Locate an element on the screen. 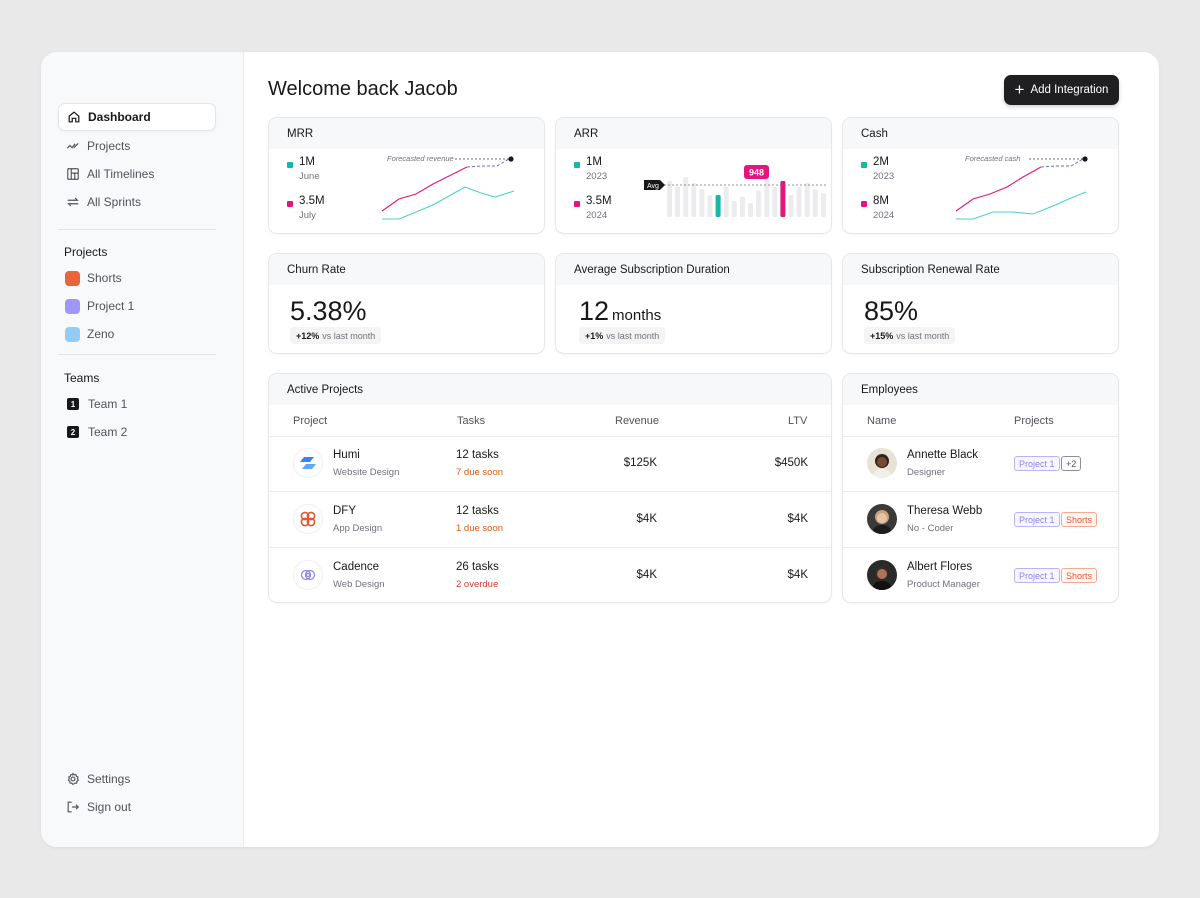  avg-marker is located at coordinates (654, 185).